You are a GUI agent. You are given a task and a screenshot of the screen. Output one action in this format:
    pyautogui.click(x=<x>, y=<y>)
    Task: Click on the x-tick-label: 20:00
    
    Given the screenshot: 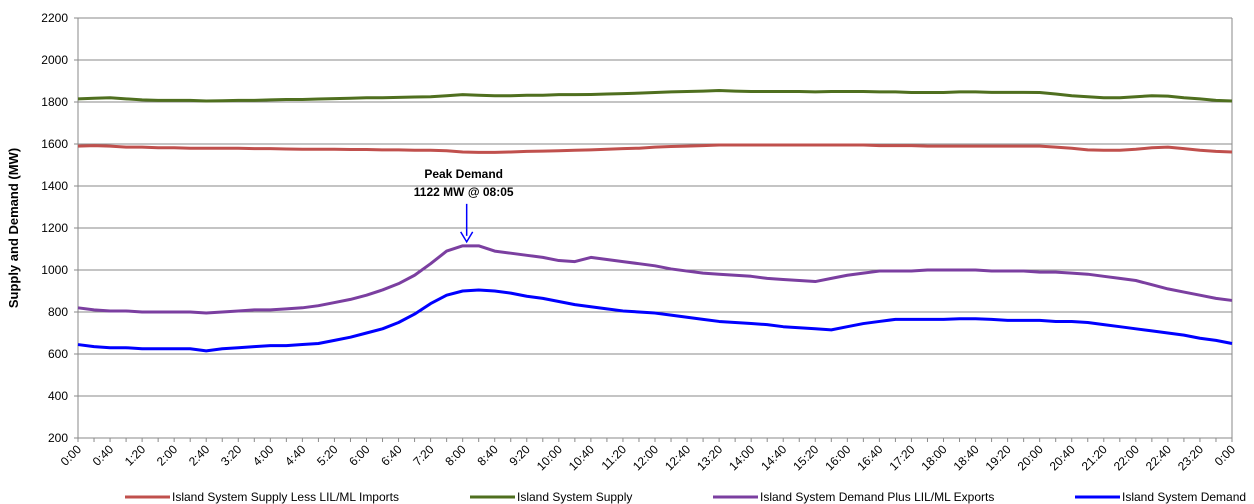 What is the action you would take?
    pyautogui.click(x=1030, y=457)
    